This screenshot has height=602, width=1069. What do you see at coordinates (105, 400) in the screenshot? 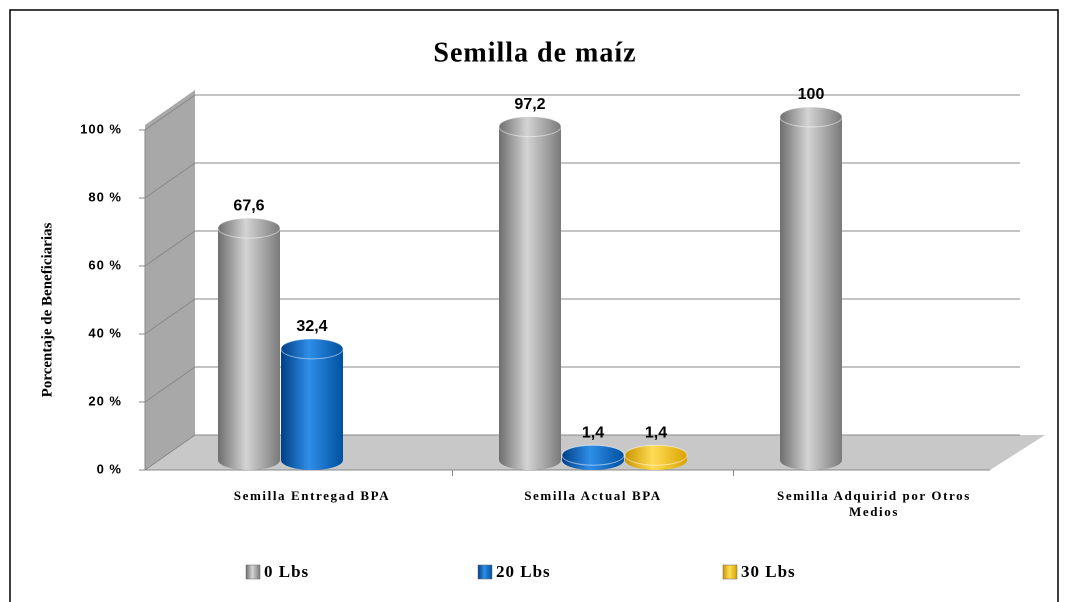
I see `y-tick-label: 20 %` at bounding box center [105, 400].